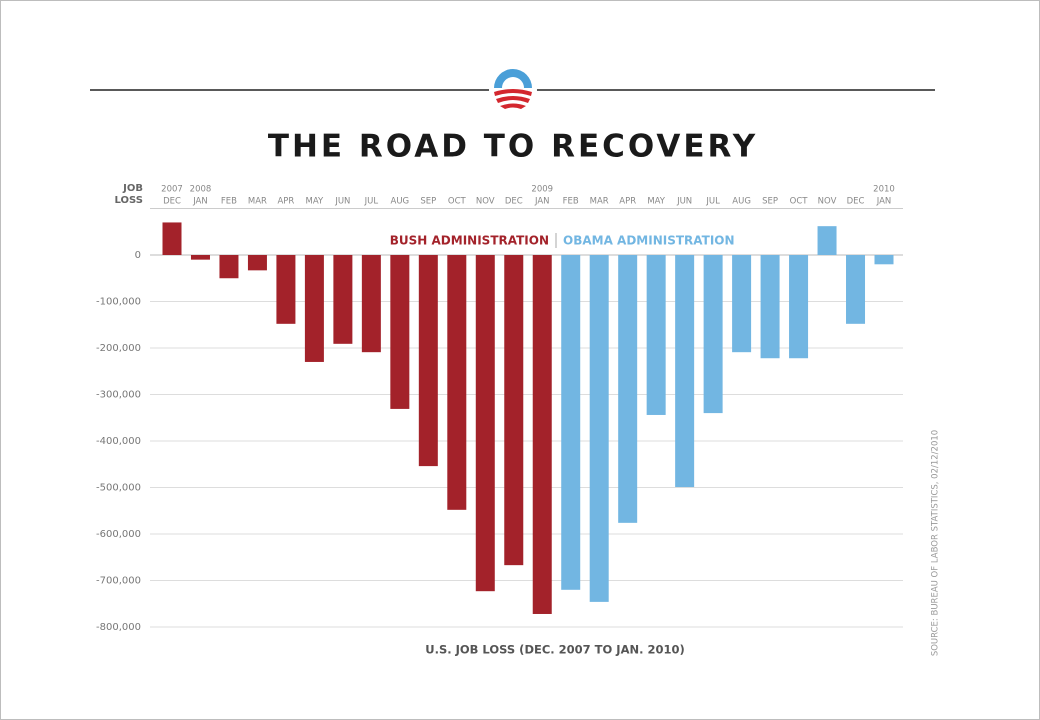 The width and height of the screenshot is (1040, 720). What do you see at coordinates (649, 241) in the screenshot?
I see `legend-entry: OBAMA ADMINISTRATION` at bounding box center [649, 241].